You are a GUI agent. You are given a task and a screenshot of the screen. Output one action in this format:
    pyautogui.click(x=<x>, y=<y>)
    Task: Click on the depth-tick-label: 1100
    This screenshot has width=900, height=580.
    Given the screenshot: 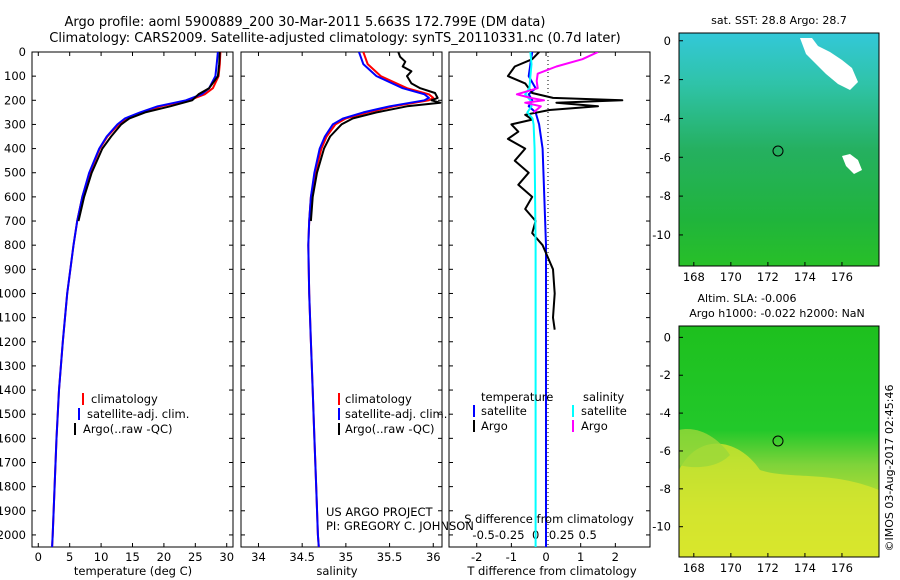 What is the action you would take?
    pyautogui.click(x=13, y=318)
    